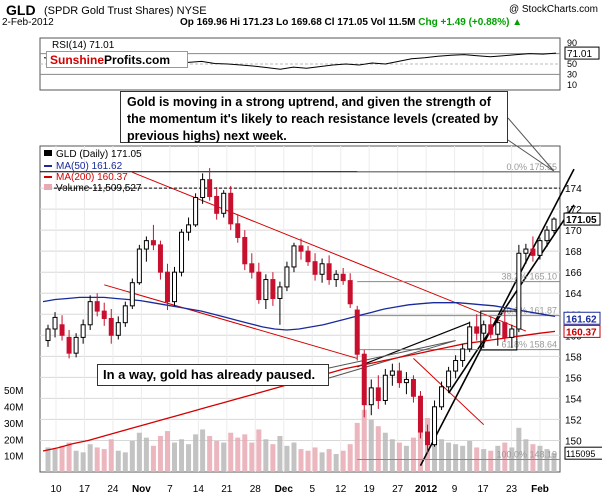 The width and height of the screenshot is (602, 502). I want to click on volume-axis-label: 40M, so click(13, 408).